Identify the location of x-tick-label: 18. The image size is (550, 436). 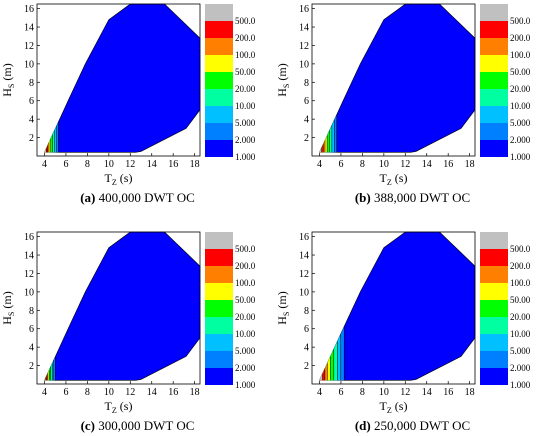
(195, 164).